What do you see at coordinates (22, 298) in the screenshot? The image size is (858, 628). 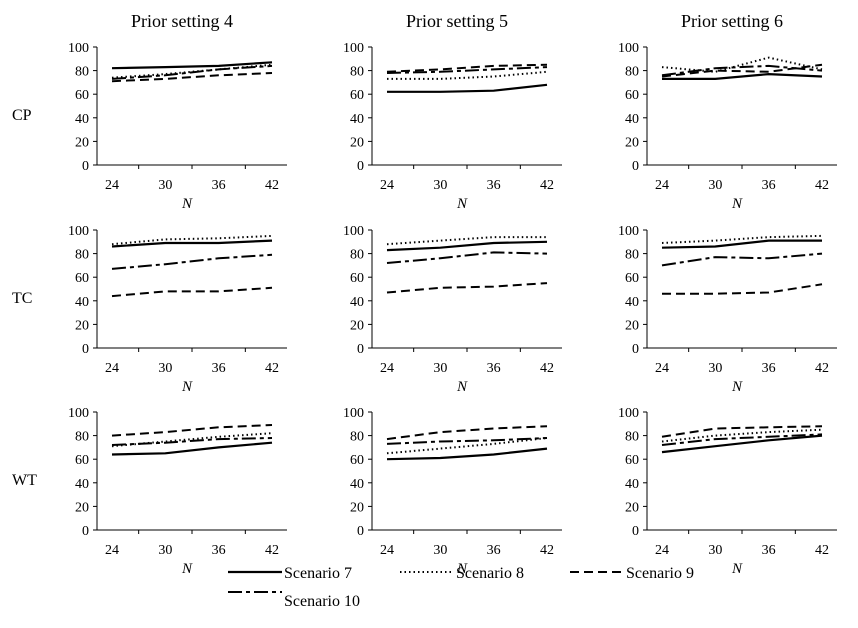 I see `row-label: TC` at bounding box center [22, 298].